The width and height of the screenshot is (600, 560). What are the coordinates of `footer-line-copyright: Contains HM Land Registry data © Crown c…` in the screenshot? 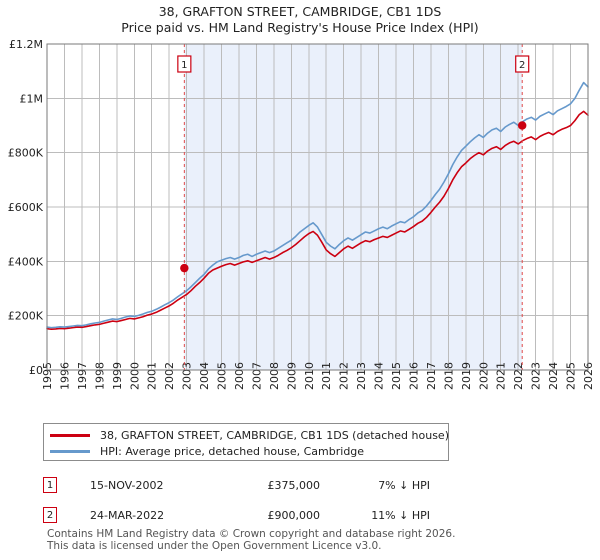 It's located at (251, 534).